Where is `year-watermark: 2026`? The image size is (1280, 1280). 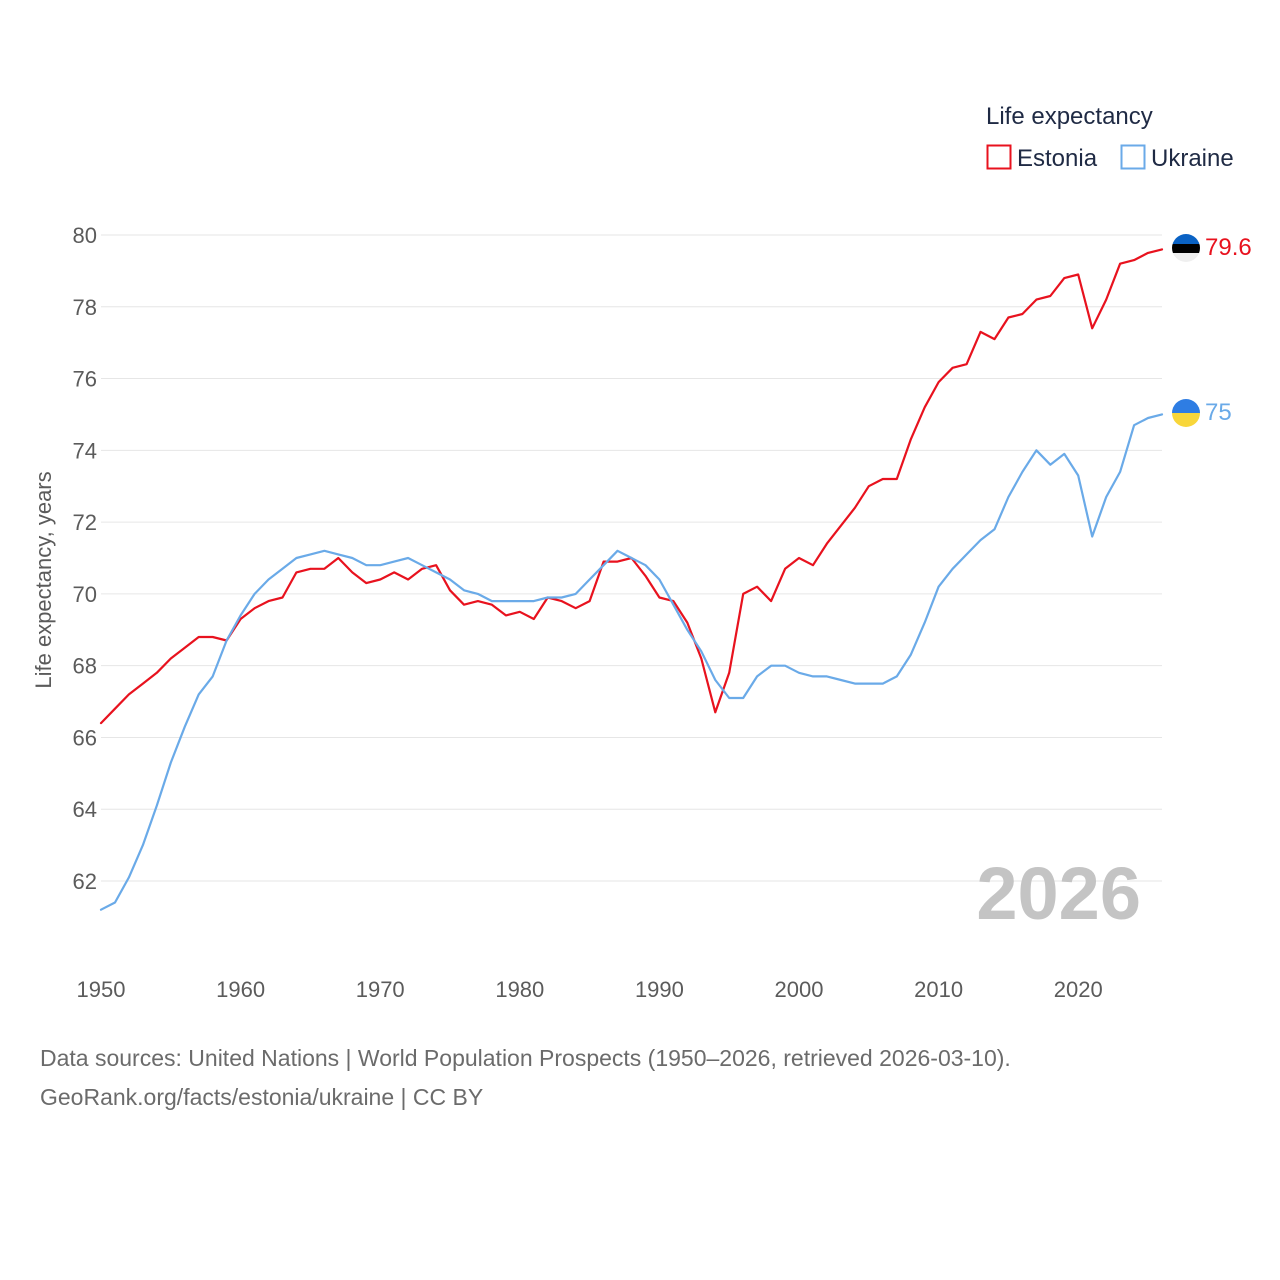
year-watermark: 2026 is located at coordinates (1058, 893).